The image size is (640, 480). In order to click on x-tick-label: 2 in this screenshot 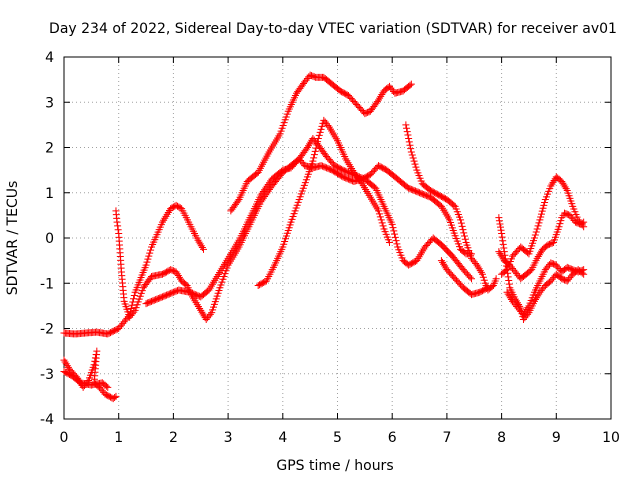, I will do `click(173, 438)`.